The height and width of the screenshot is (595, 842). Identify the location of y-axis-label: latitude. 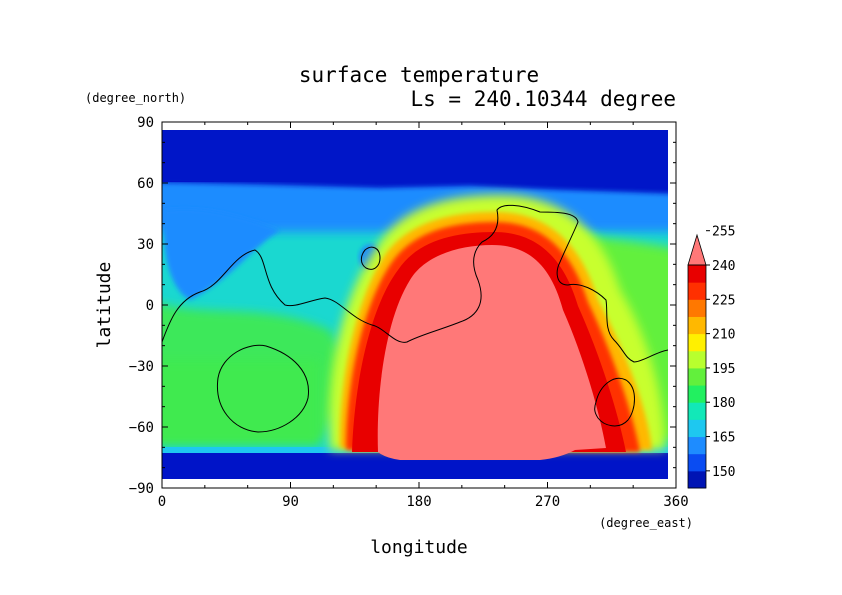
(104, 305).